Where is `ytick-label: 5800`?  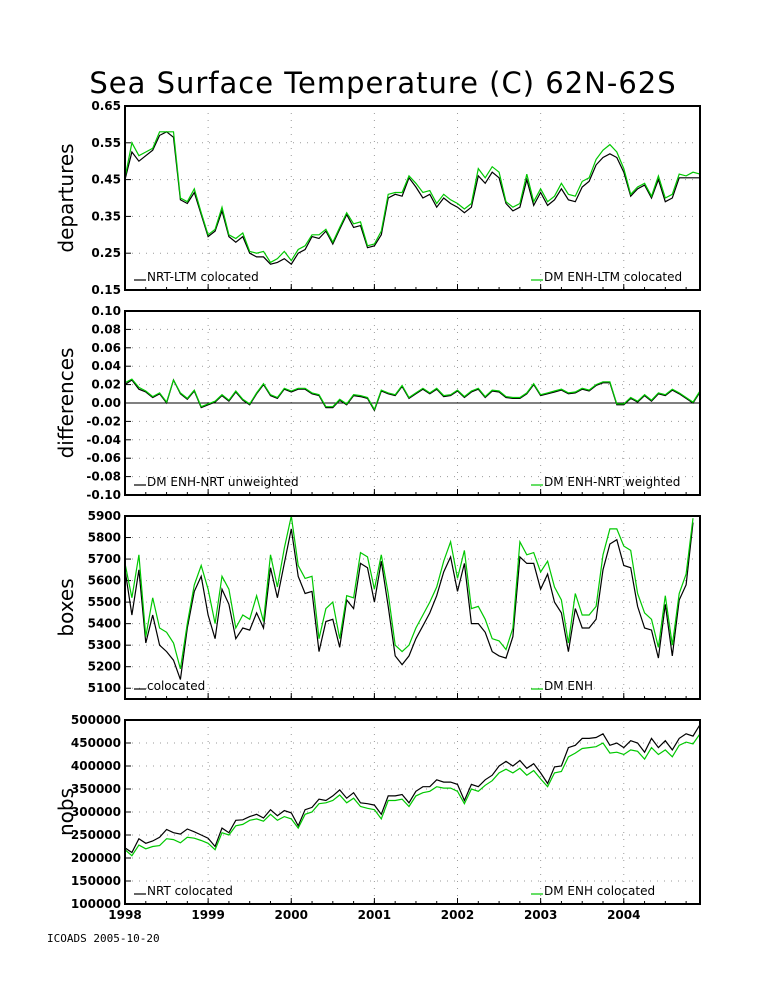 ytick-label: 5800 is located at coordinates (104, 538).